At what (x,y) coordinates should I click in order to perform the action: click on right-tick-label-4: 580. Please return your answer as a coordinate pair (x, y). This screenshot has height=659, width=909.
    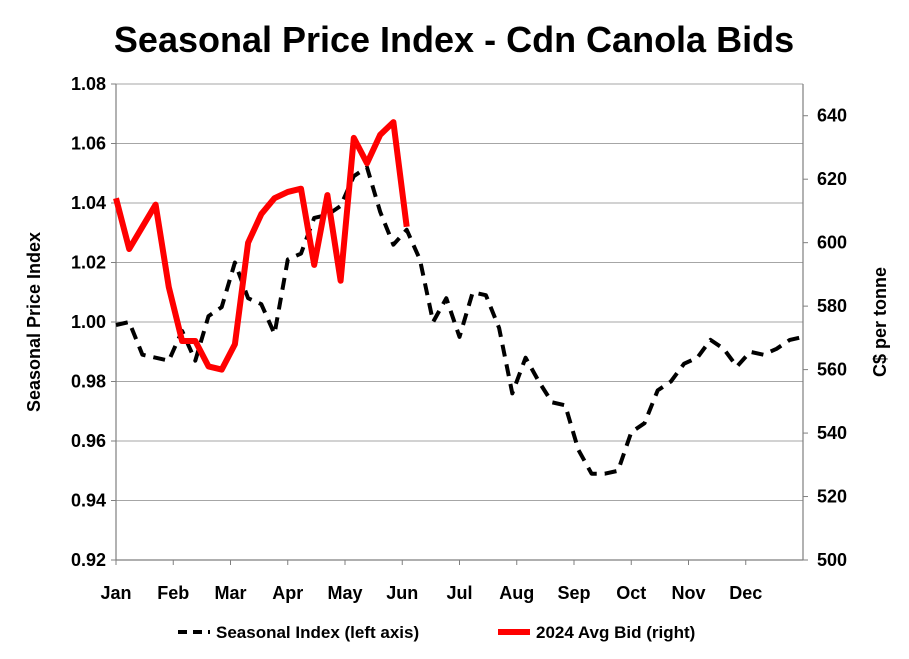
    Looking at the image, I should click on (832, 306).